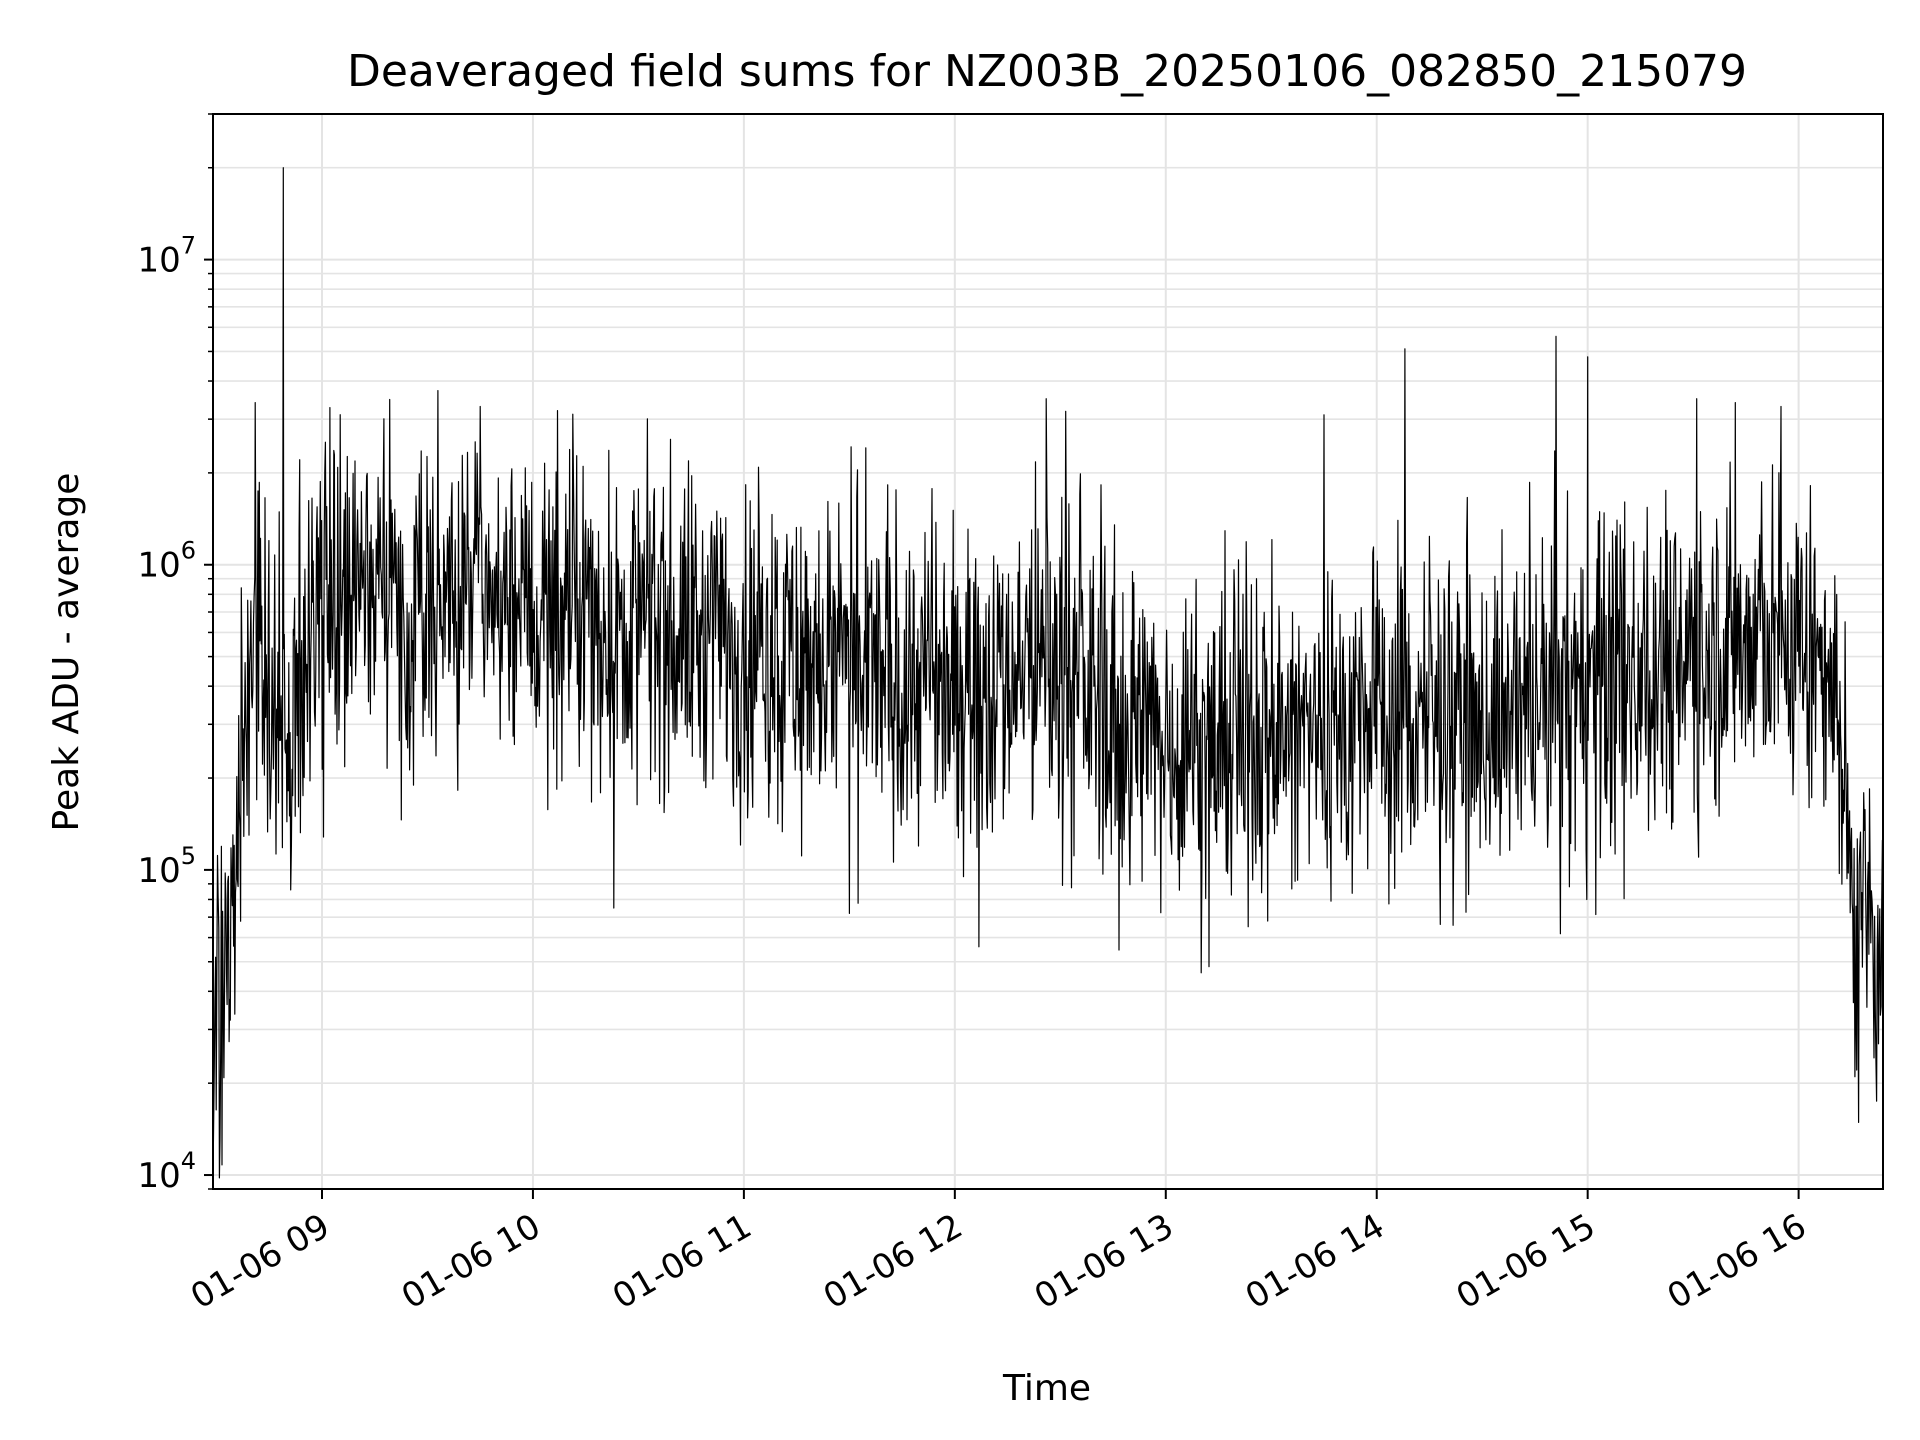 The height and width of the screenshot is (1440, 1920). What do you see at coordinates (188, 551) in the screenshot?
I see `y-tick-label-exponent: 6` at bounding box center [188, 551].